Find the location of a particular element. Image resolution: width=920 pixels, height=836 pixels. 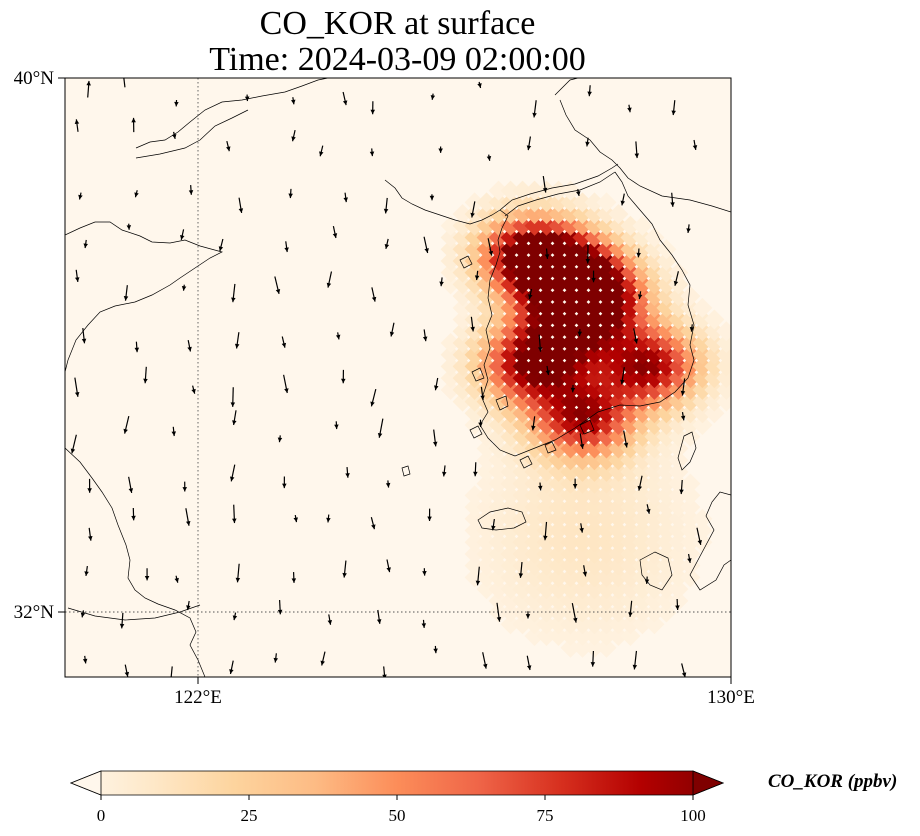

map-subtitle: Time: 2024-03-09 02:00:00 is located at coordinates (397, 59).